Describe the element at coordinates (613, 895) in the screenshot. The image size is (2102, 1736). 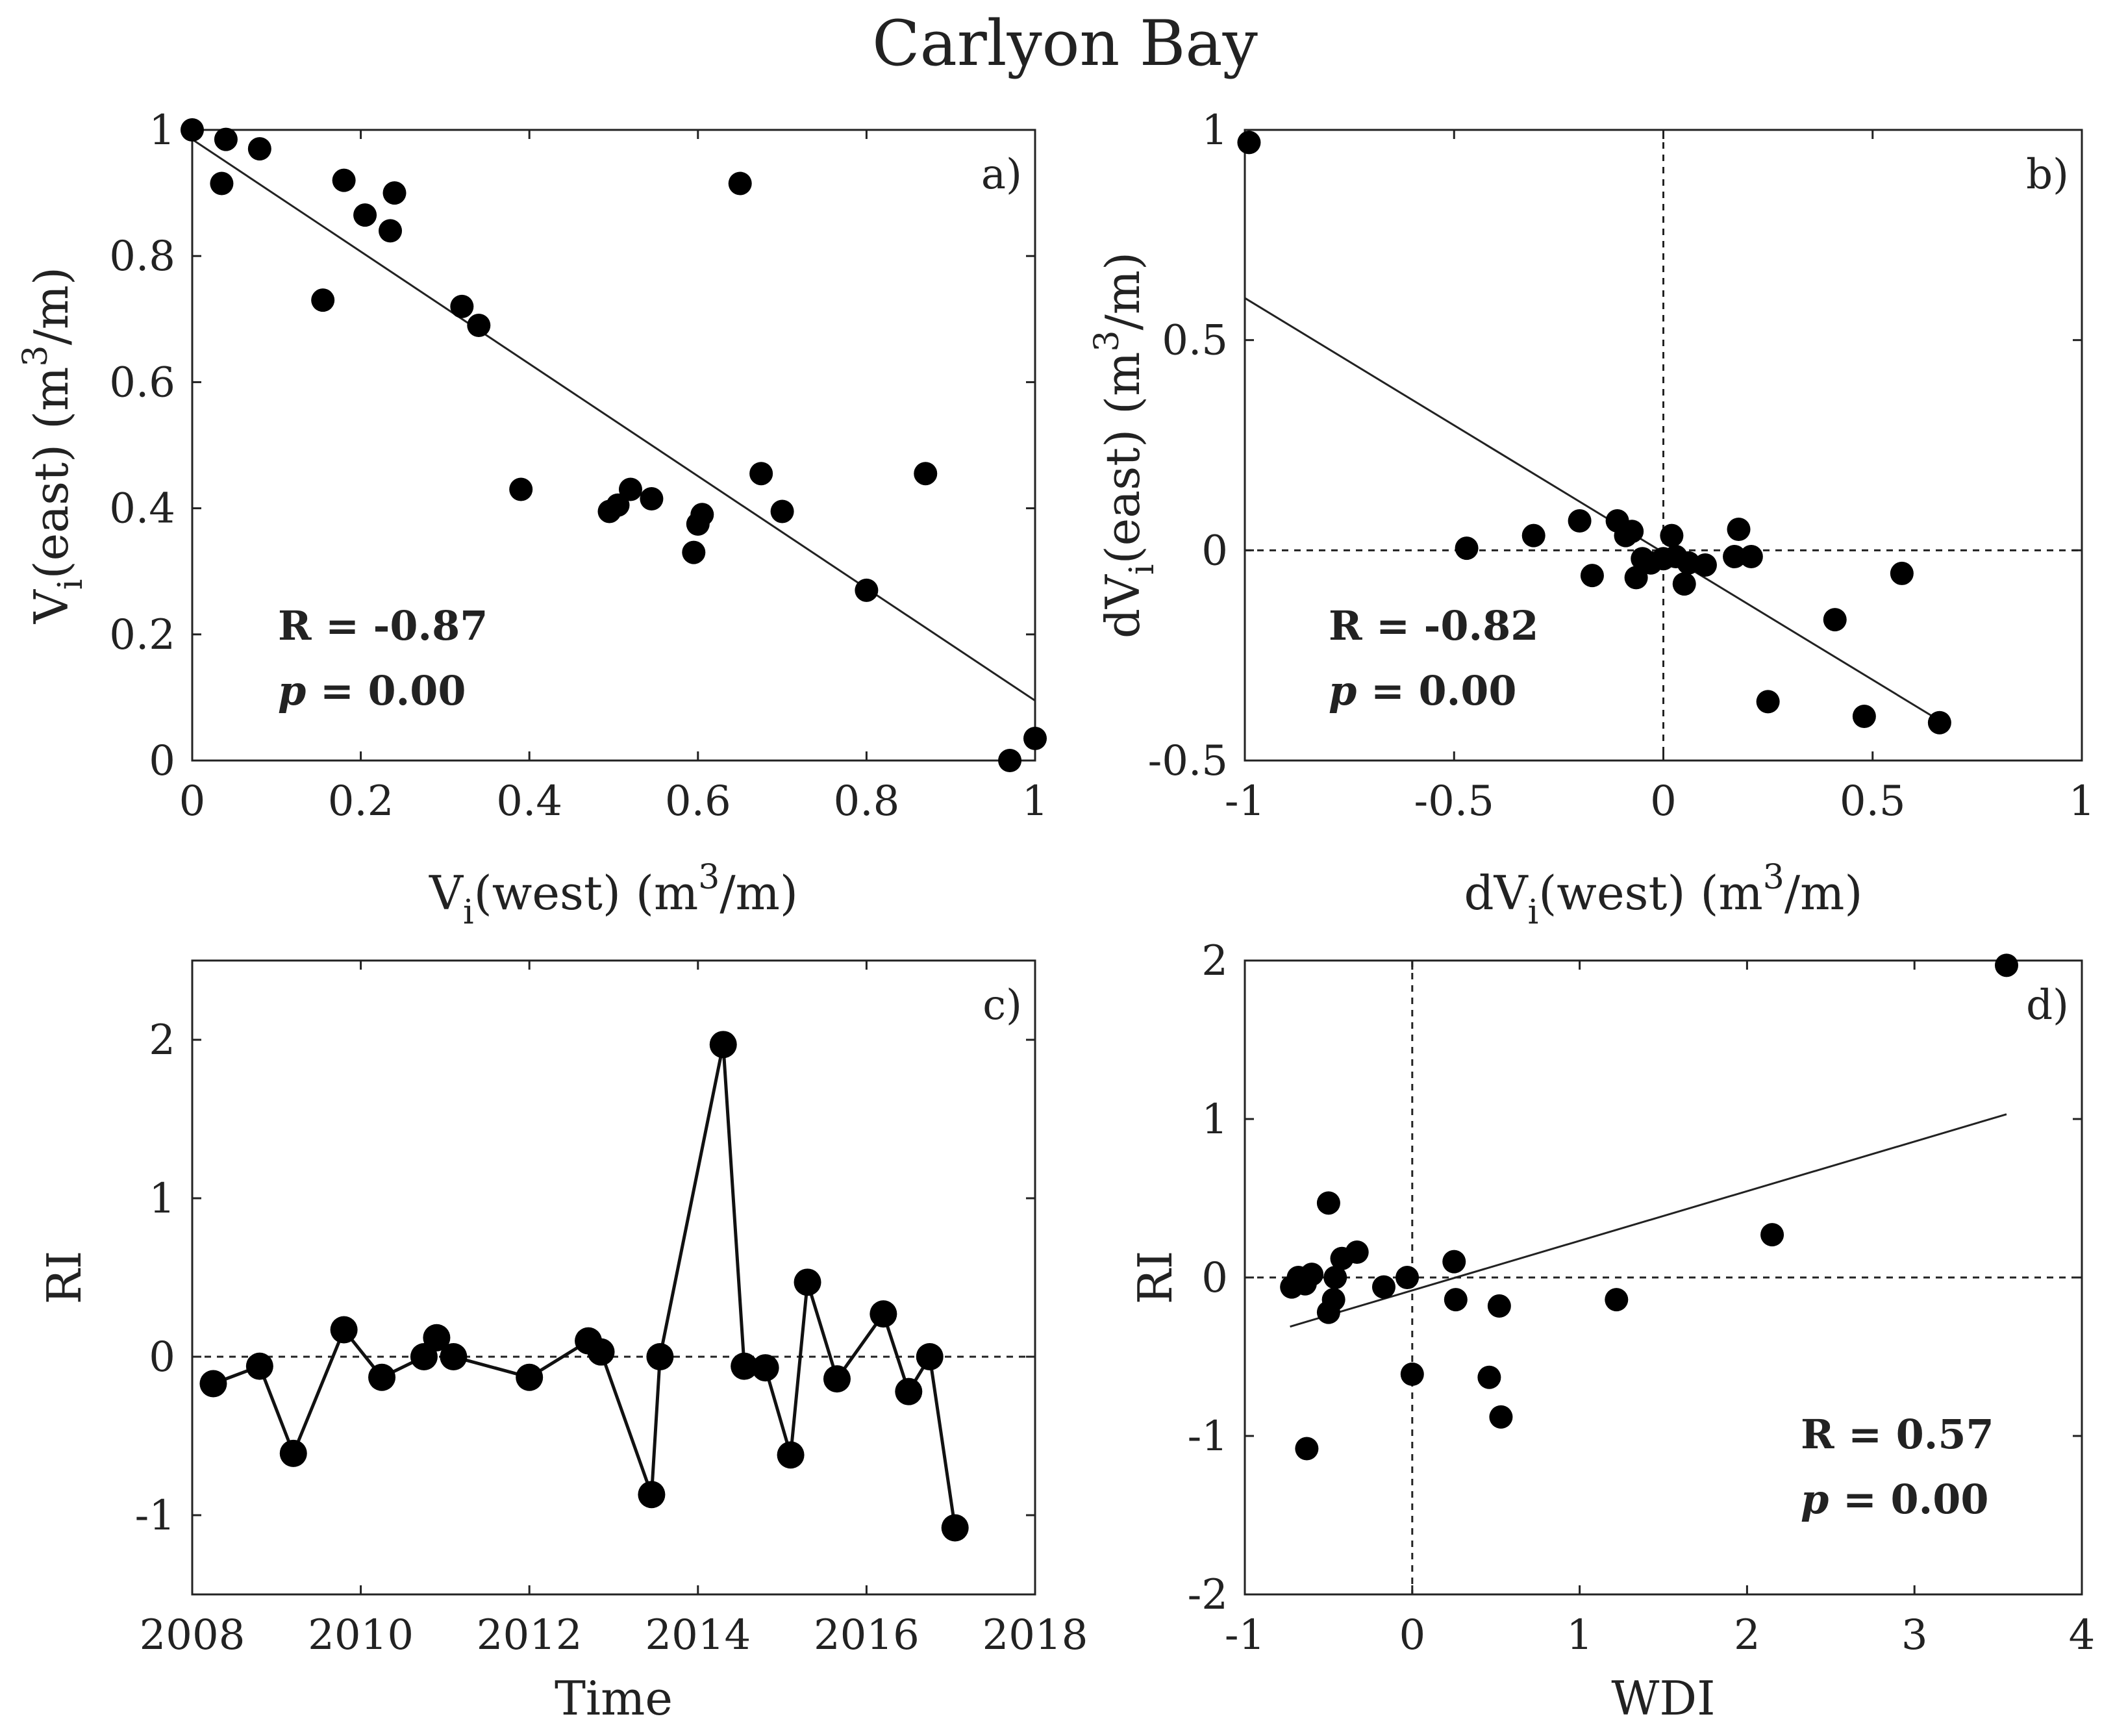
I see `x-axis-label: Vi(west) (m3/m)` at that location.